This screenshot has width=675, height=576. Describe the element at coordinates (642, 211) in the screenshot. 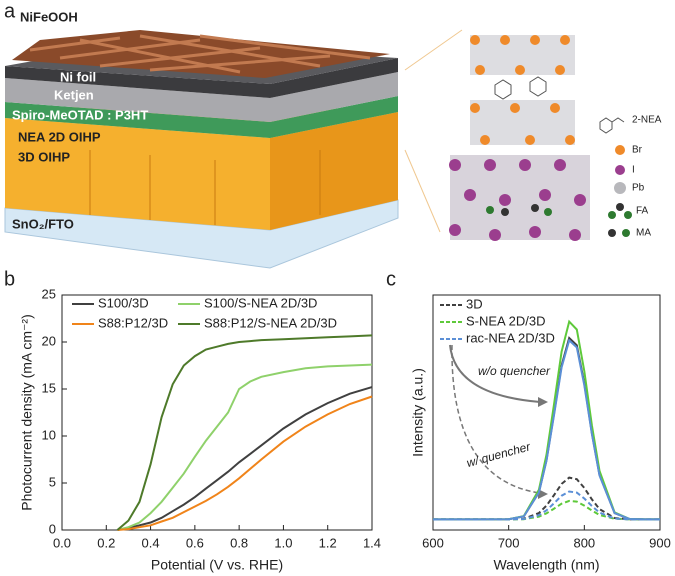

I see `legend-label: FA` at that location.